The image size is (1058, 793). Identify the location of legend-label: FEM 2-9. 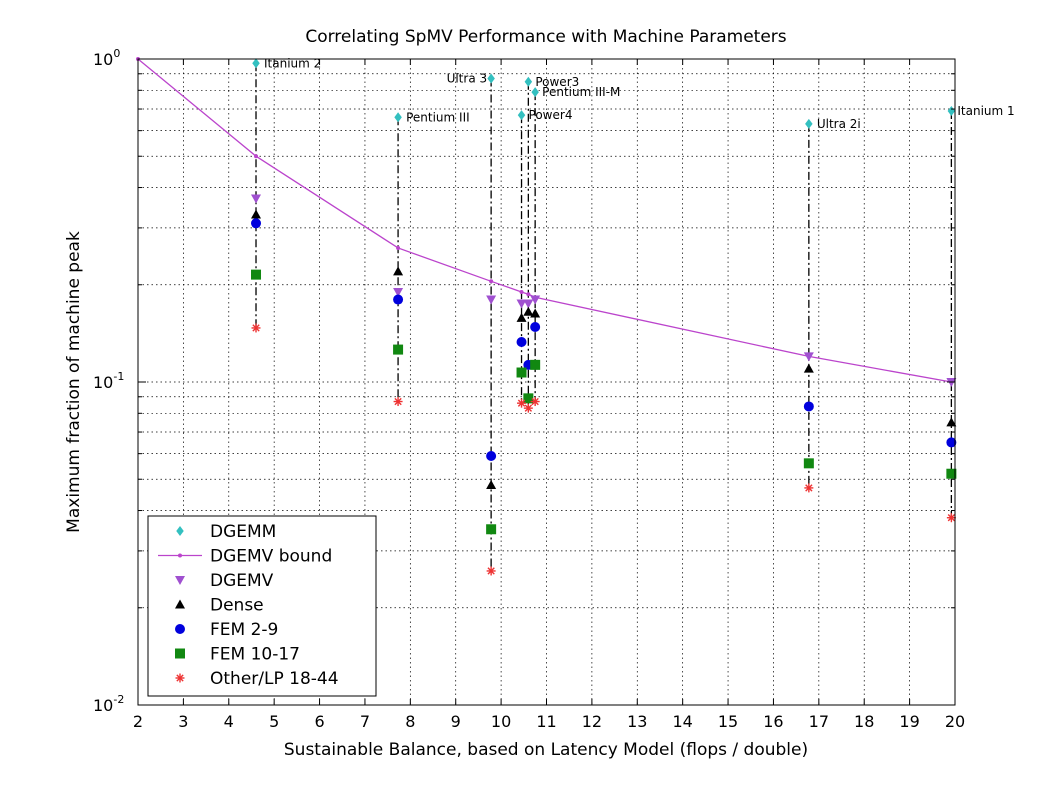
(244, 630).